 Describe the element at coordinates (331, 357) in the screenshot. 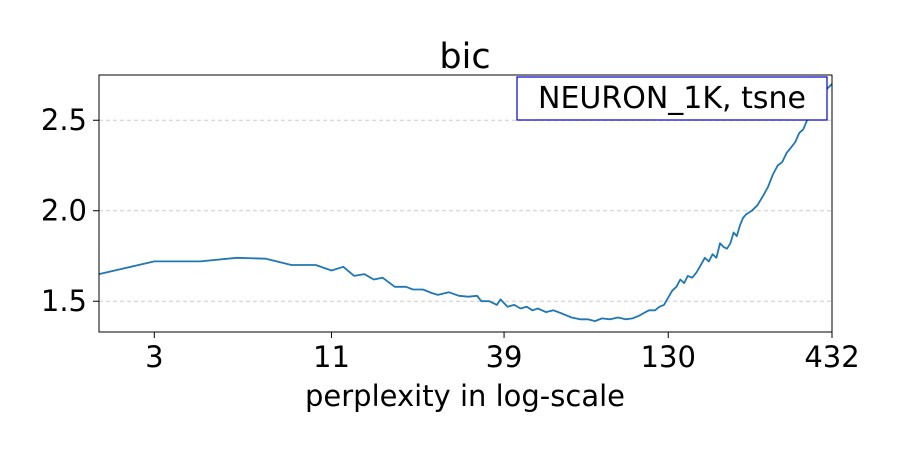

I see `x-tick-label: 11` at that location.